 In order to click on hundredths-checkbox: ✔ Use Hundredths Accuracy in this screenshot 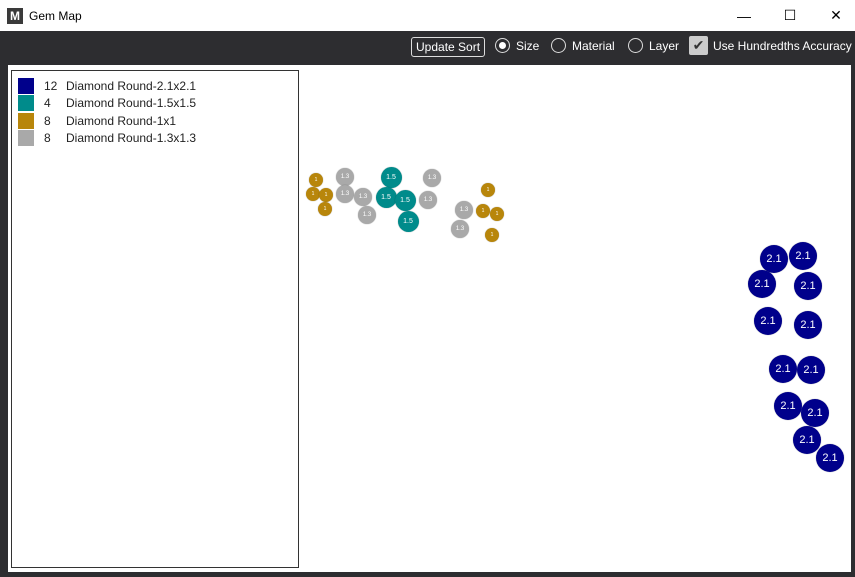, I will do `click(770, 45)`.